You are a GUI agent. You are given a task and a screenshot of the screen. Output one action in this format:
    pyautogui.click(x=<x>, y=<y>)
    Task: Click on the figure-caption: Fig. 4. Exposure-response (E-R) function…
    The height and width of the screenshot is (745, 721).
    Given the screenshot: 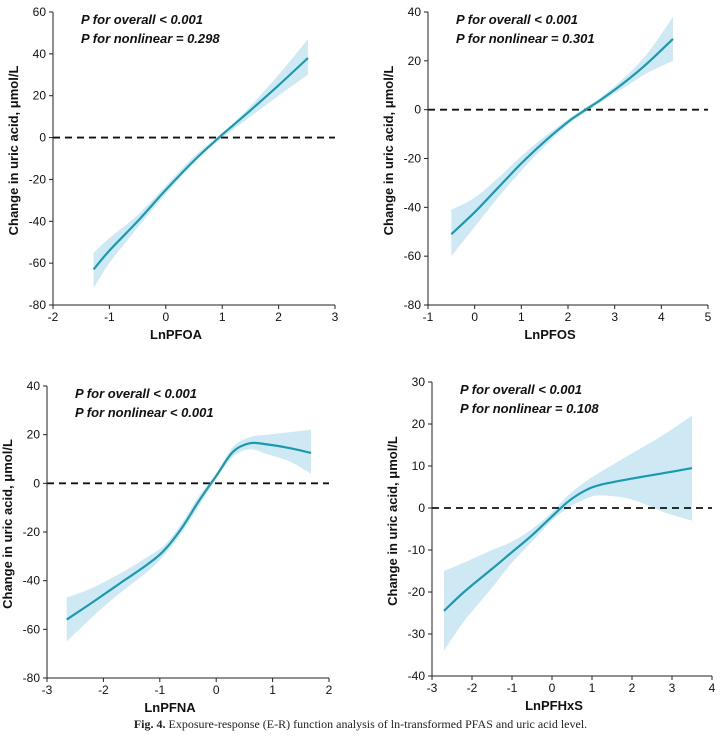 What is the action you would take?
    pyautogui.click(x=360, y=724)
    